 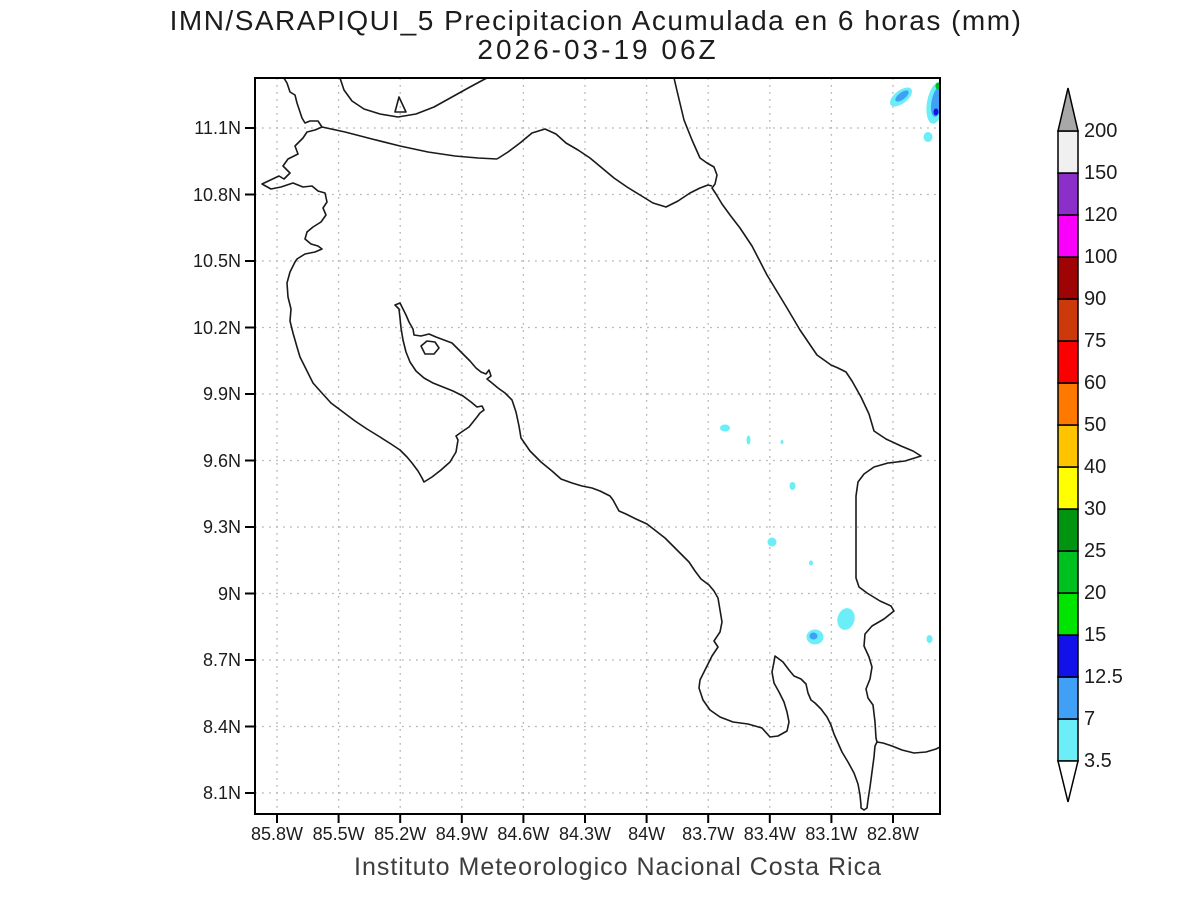 What do you see at coordinates (1095, 299) in the screenshot?
I see `colorbar-label: 90` at bounding box center [1095, 299].